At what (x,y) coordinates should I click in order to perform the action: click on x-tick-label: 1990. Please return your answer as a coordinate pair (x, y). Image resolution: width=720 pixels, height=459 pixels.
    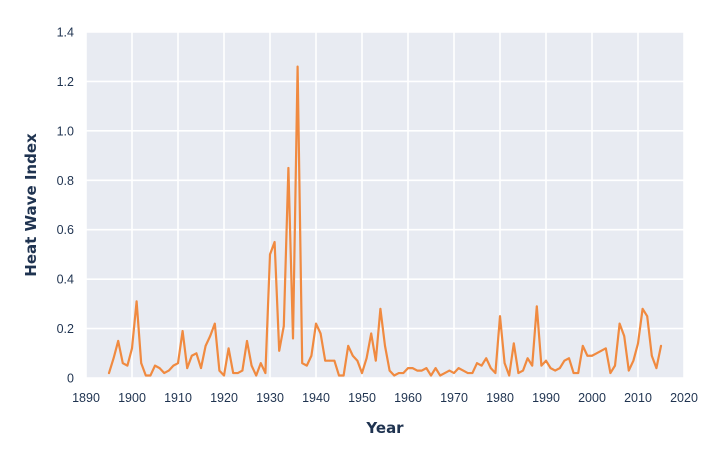
    Looking at the image, I should click on (546, 398).